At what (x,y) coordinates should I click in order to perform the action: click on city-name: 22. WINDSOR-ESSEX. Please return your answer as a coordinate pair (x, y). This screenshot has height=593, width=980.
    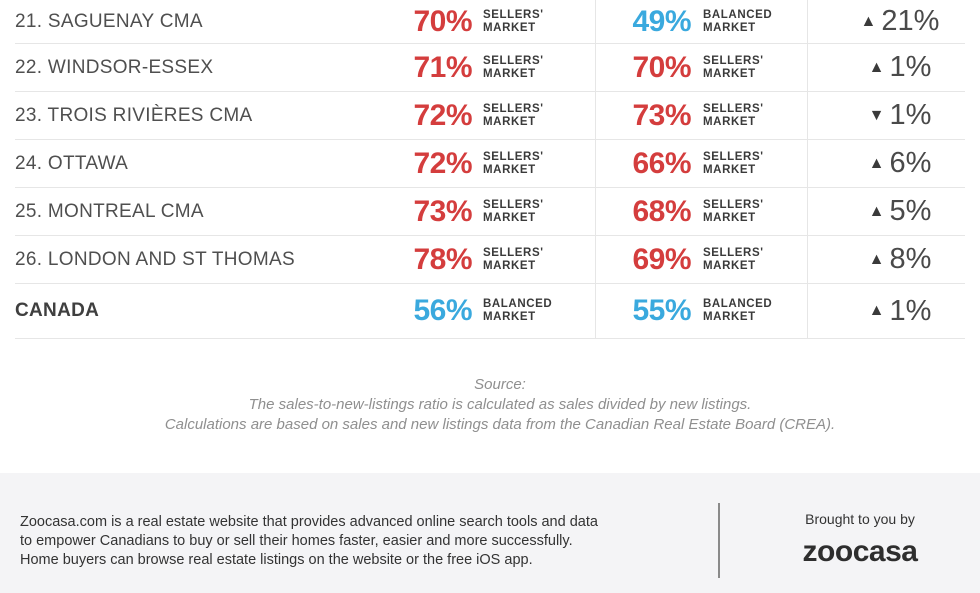
    Looking at the image, I should click on (114, 67).